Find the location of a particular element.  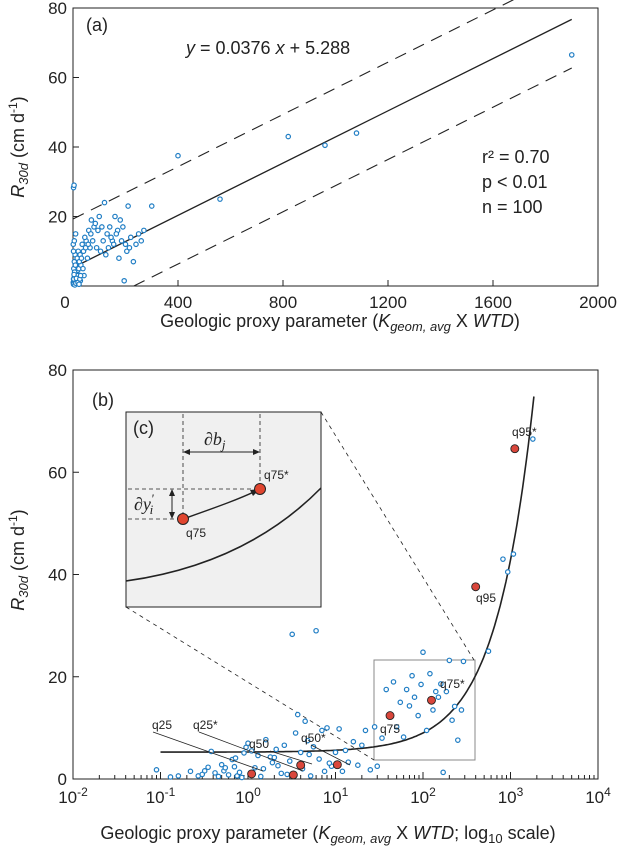

b-y-tick-label-2: 40 is located at coordinates (57, 575).